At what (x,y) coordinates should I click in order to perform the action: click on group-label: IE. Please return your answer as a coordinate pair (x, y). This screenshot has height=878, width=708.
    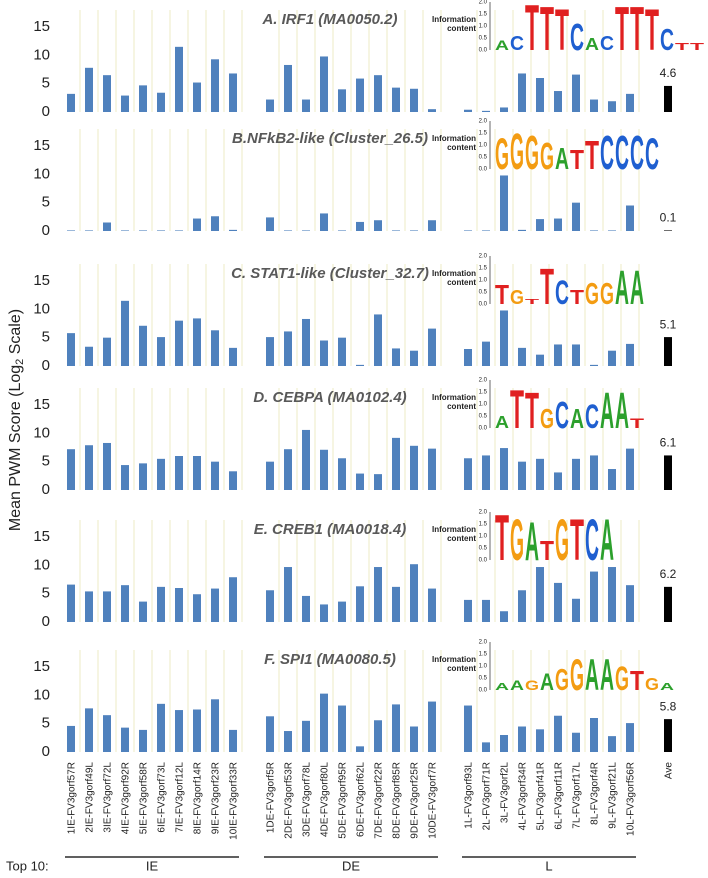
    Looking at the image, I should click on (152, 865).